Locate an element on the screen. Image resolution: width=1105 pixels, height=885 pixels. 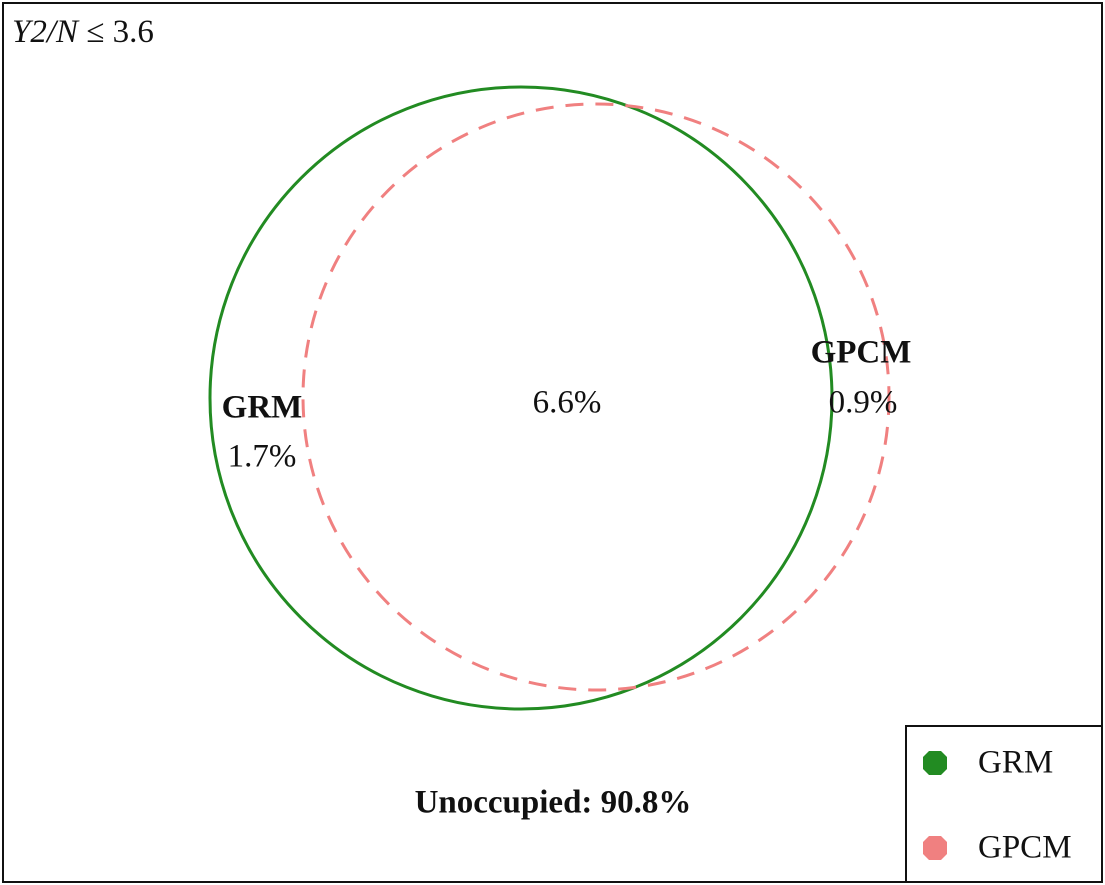
set-label: GPCM is located at coordinates (861, 353).